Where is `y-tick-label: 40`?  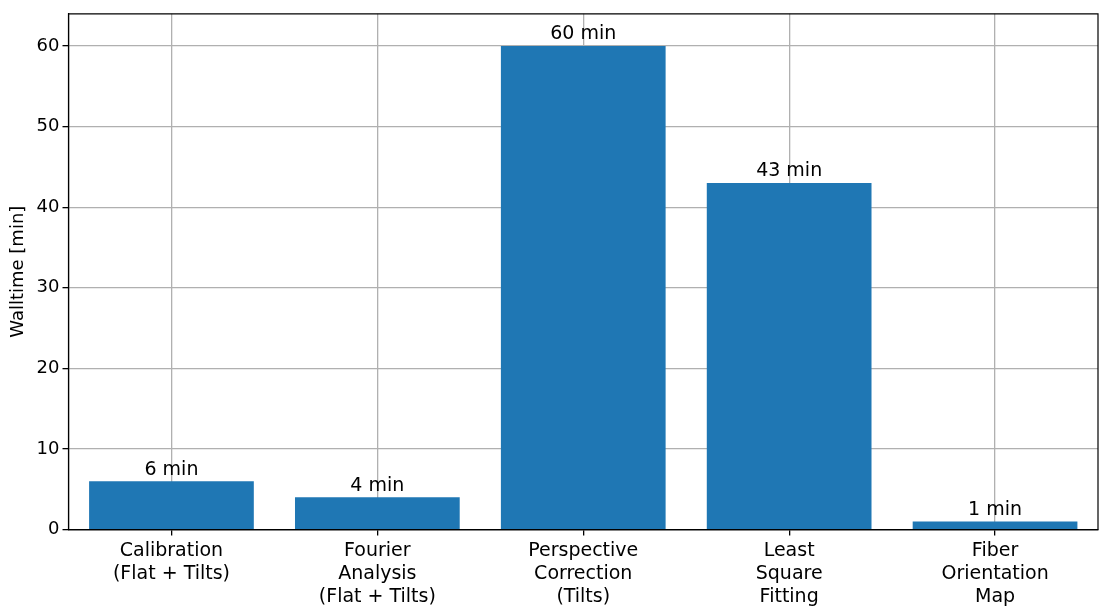 y-tick-label: 40 is located at coordinates (48, 205).